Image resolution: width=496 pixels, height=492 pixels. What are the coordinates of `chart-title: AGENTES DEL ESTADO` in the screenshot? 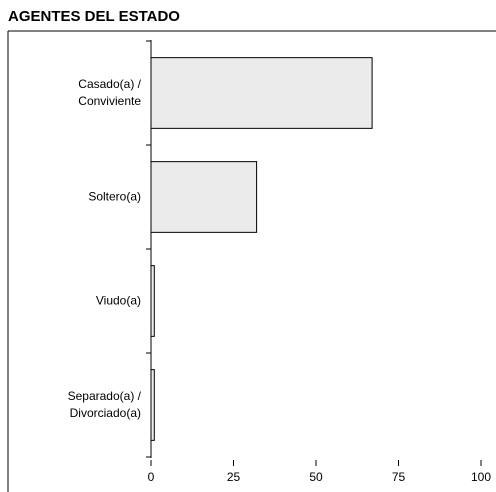 It's located at (94, 16).